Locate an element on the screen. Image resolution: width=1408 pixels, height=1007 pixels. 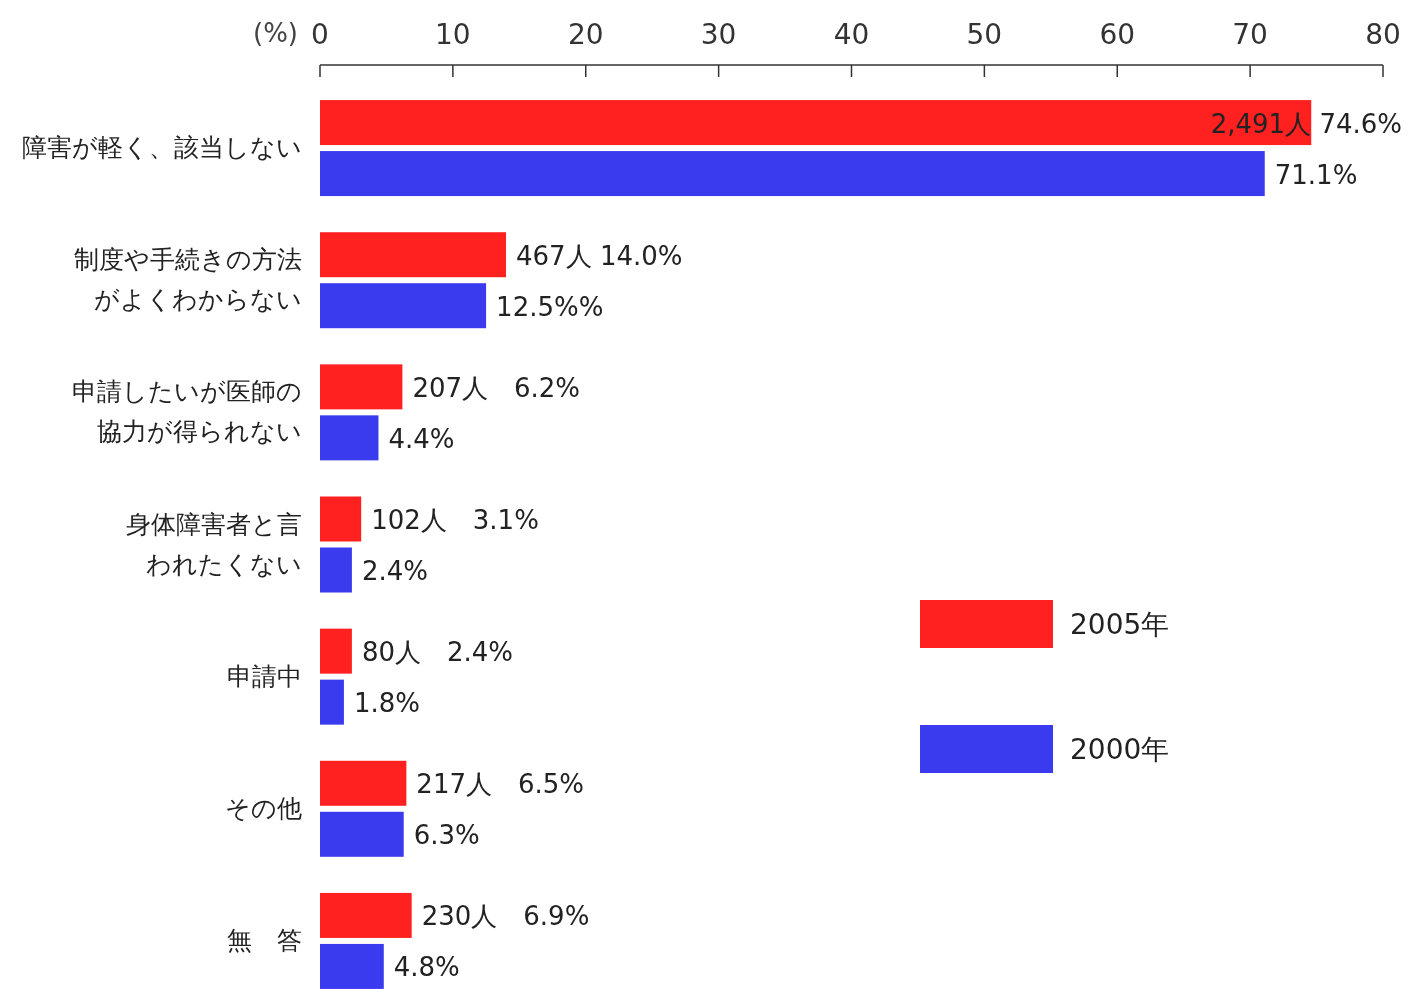
data-label: 2.4% is located at coordinates (394, 571).